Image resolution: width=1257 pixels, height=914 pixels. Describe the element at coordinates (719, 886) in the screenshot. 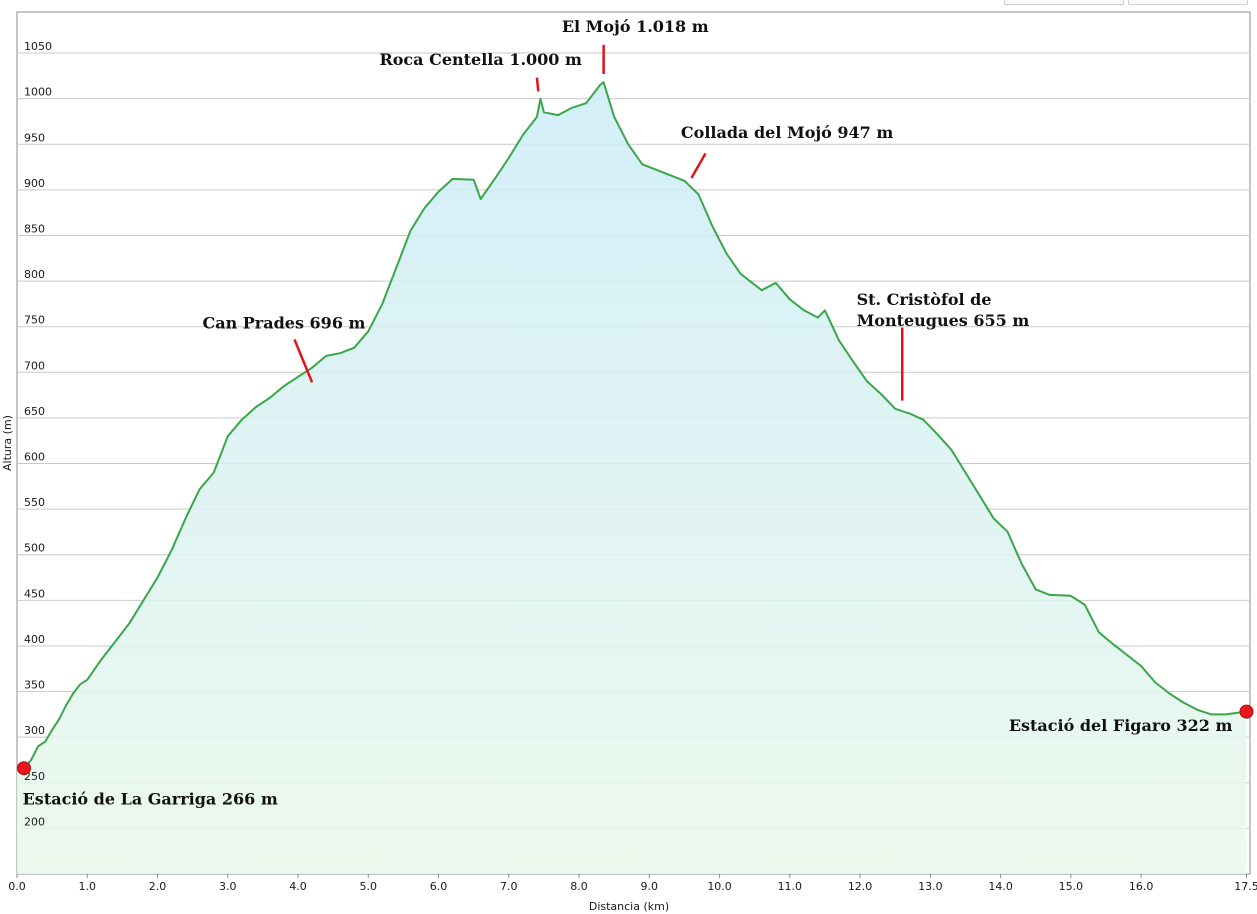

I see `x-tick-label: 10.0` at that location.